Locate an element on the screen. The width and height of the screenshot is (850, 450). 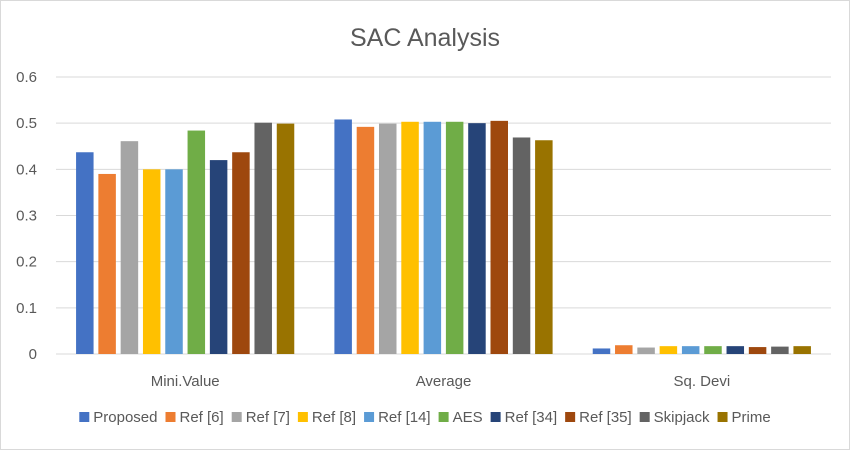
legend-label: AES is located at coordinates (468, 417).